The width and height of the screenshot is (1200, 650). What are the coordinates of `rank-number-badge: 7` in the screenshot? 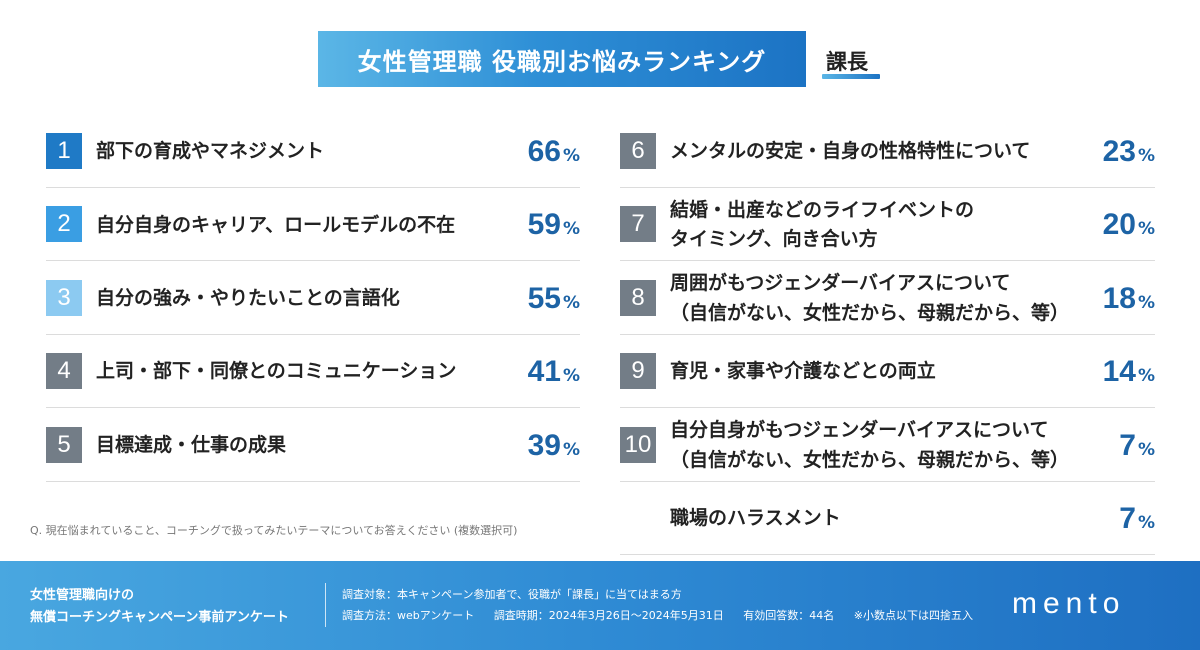 It's located at (638, 224).